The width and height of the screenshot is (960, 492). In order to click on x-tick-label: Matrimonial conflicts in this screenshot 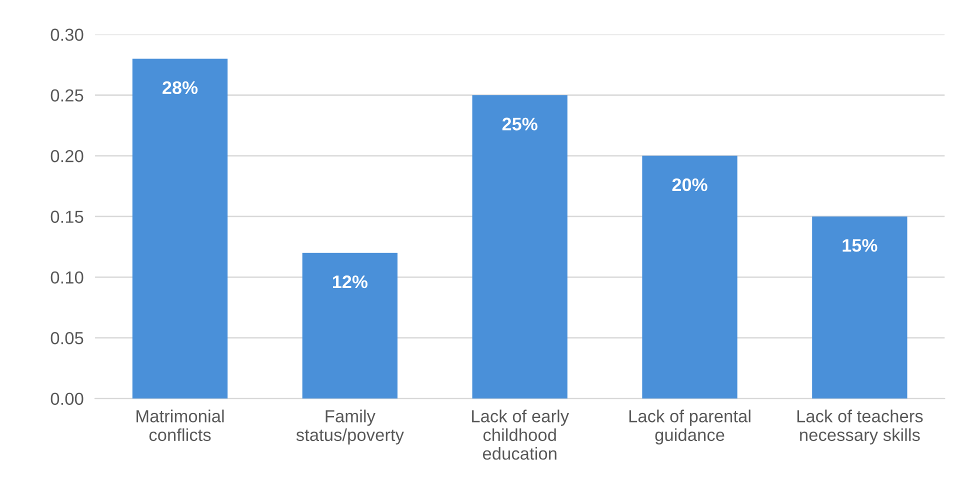, I will do `click(180, 426)`.